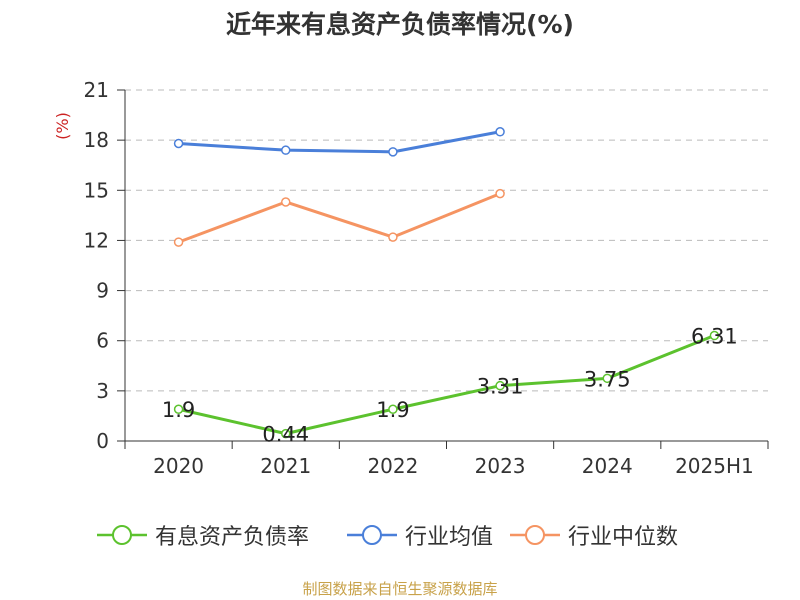  I want to click on x-tick-label-2: 2022, so click(392, 466).